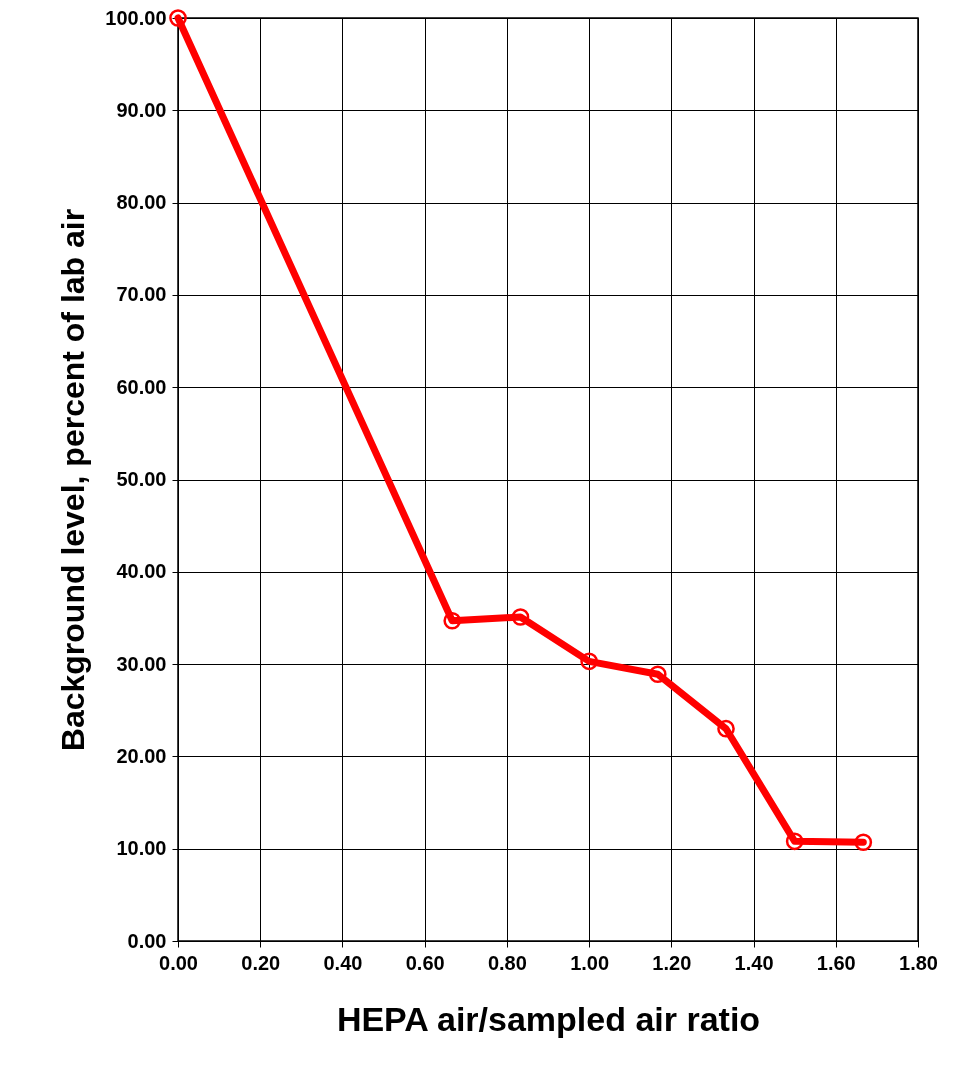  What do you see at coordinates (918, 962) in the screenshot?
I see `x-tick-label: 1.80` at bounding box center [918, 962].